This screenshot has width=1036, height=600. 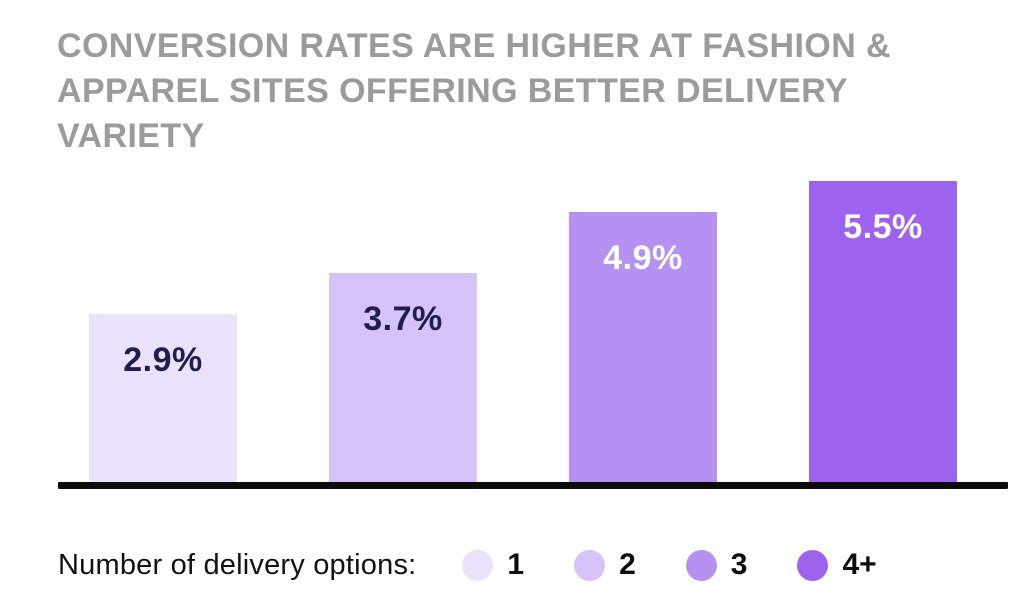 I want to click on legend-item-label: 1, so click(x=516, y=564).